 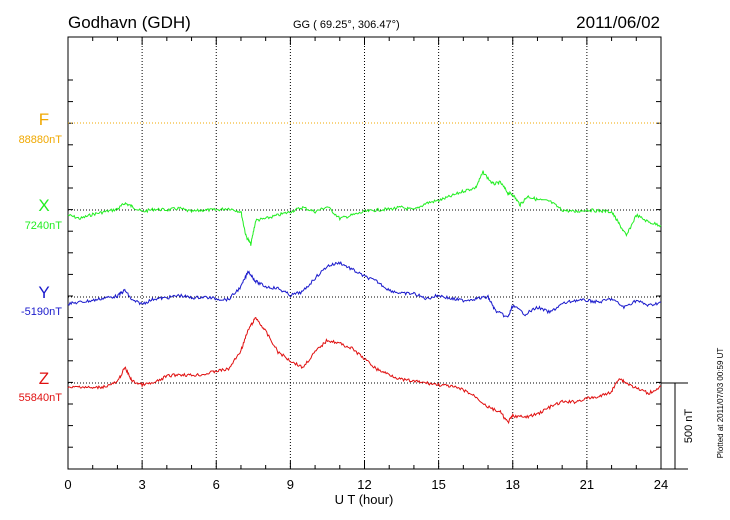 What do you see at coordinates (364, 289) in the screenshot?
I see `series-y-line` at bounding box center [364, 289].